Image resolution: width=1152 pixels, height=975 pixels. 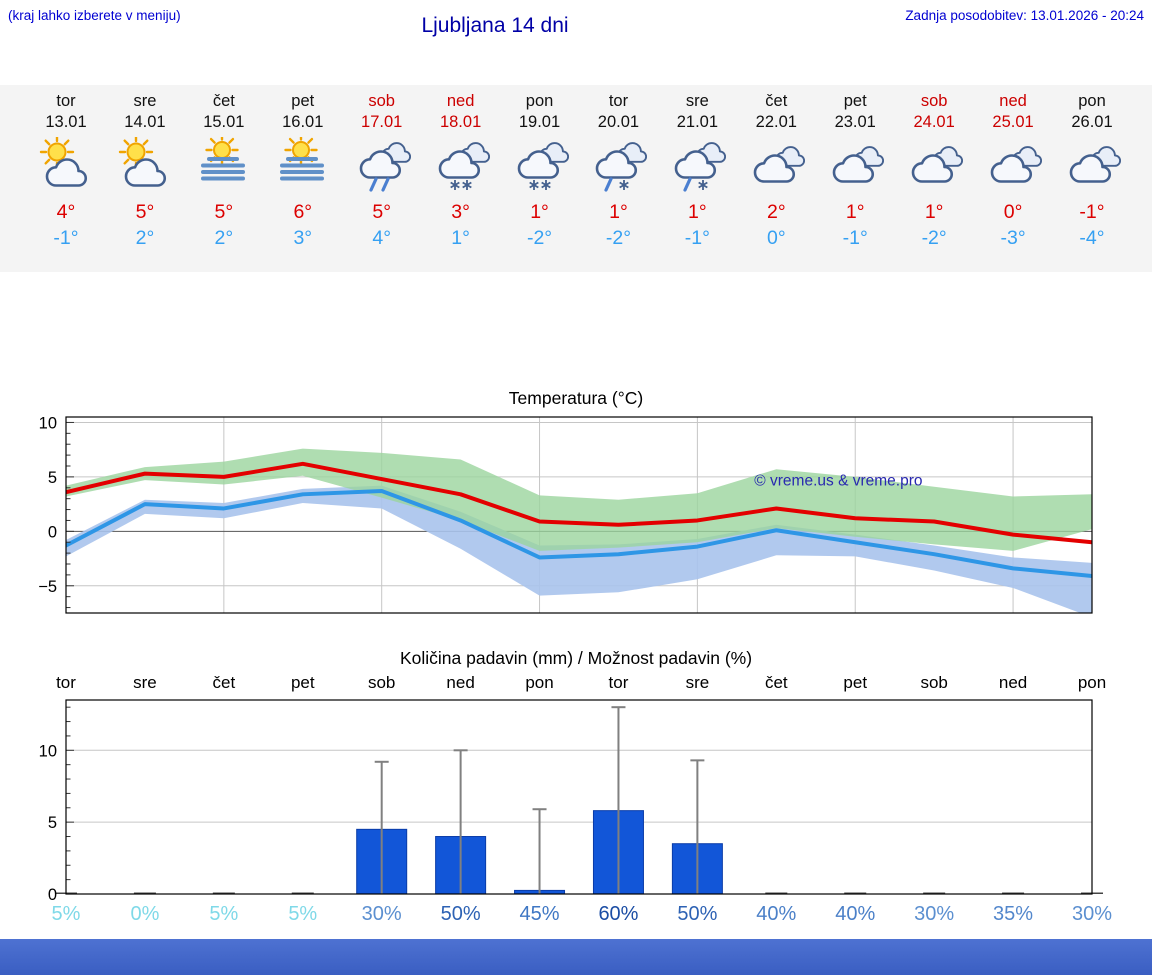 What do you see at coordinates (460, 212) in the screenshot?
I see `temp-max: 3°` at bounding box center [460, 212].